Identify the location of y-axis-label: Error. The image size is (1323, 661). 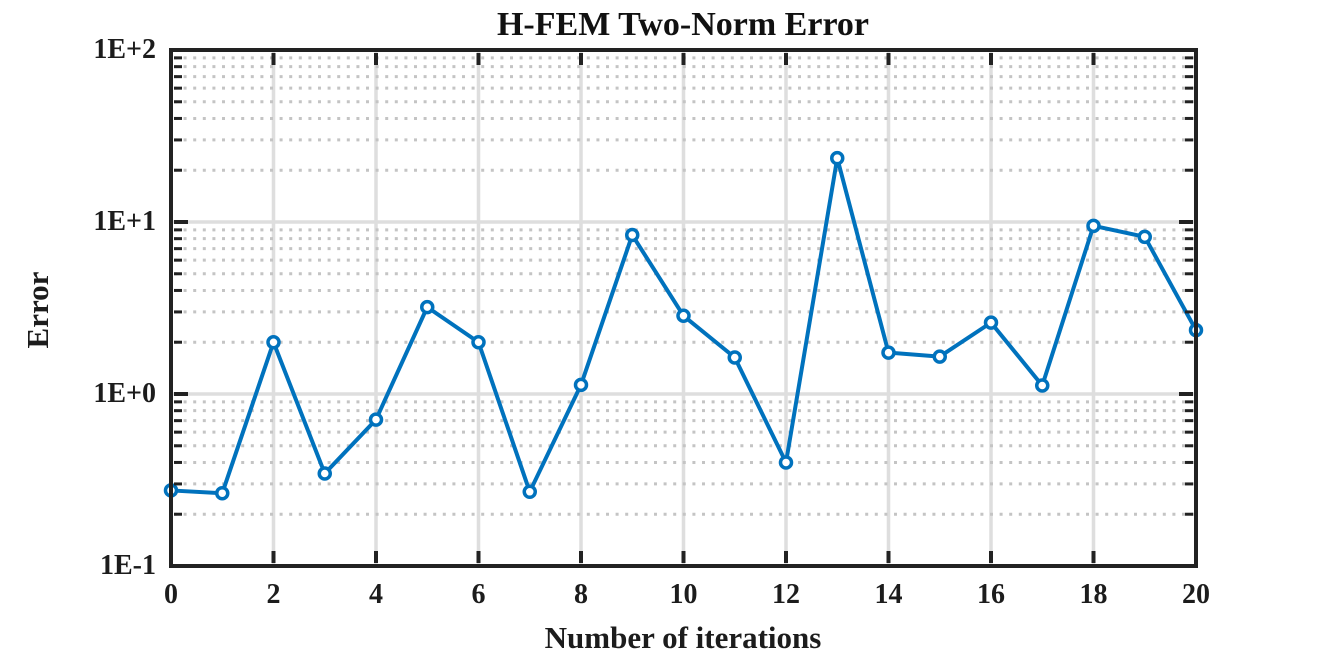
(37, 310).